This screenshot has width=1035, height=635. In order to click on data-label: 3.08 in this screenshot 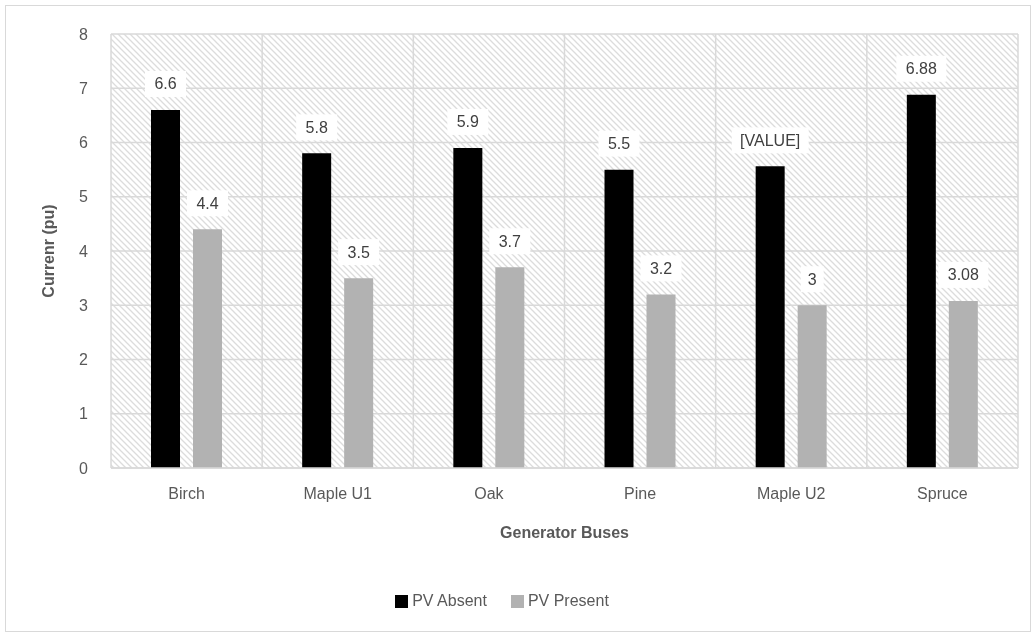, I will do `click(963, 275)`.